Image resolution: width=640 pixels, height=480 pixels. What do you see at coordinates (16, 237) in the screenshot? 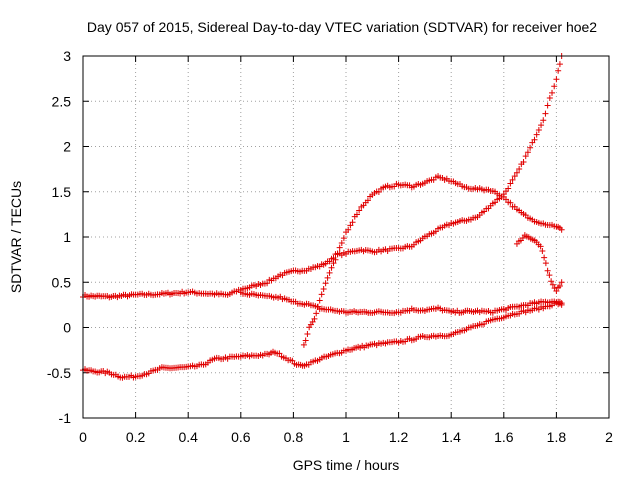
I see `y-axis-title: SDTVAR / TECUs` at bounding box center [16, 237].